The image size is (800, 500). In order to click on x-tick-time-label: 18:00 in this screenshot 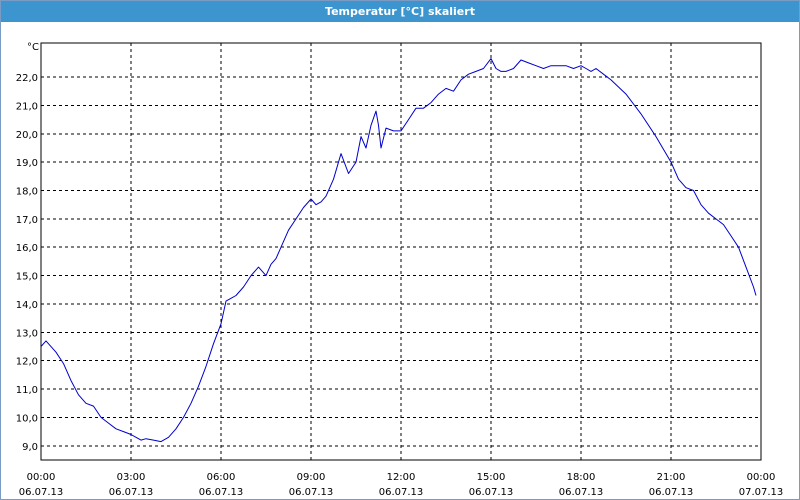, I will do `click(581, 477)`.